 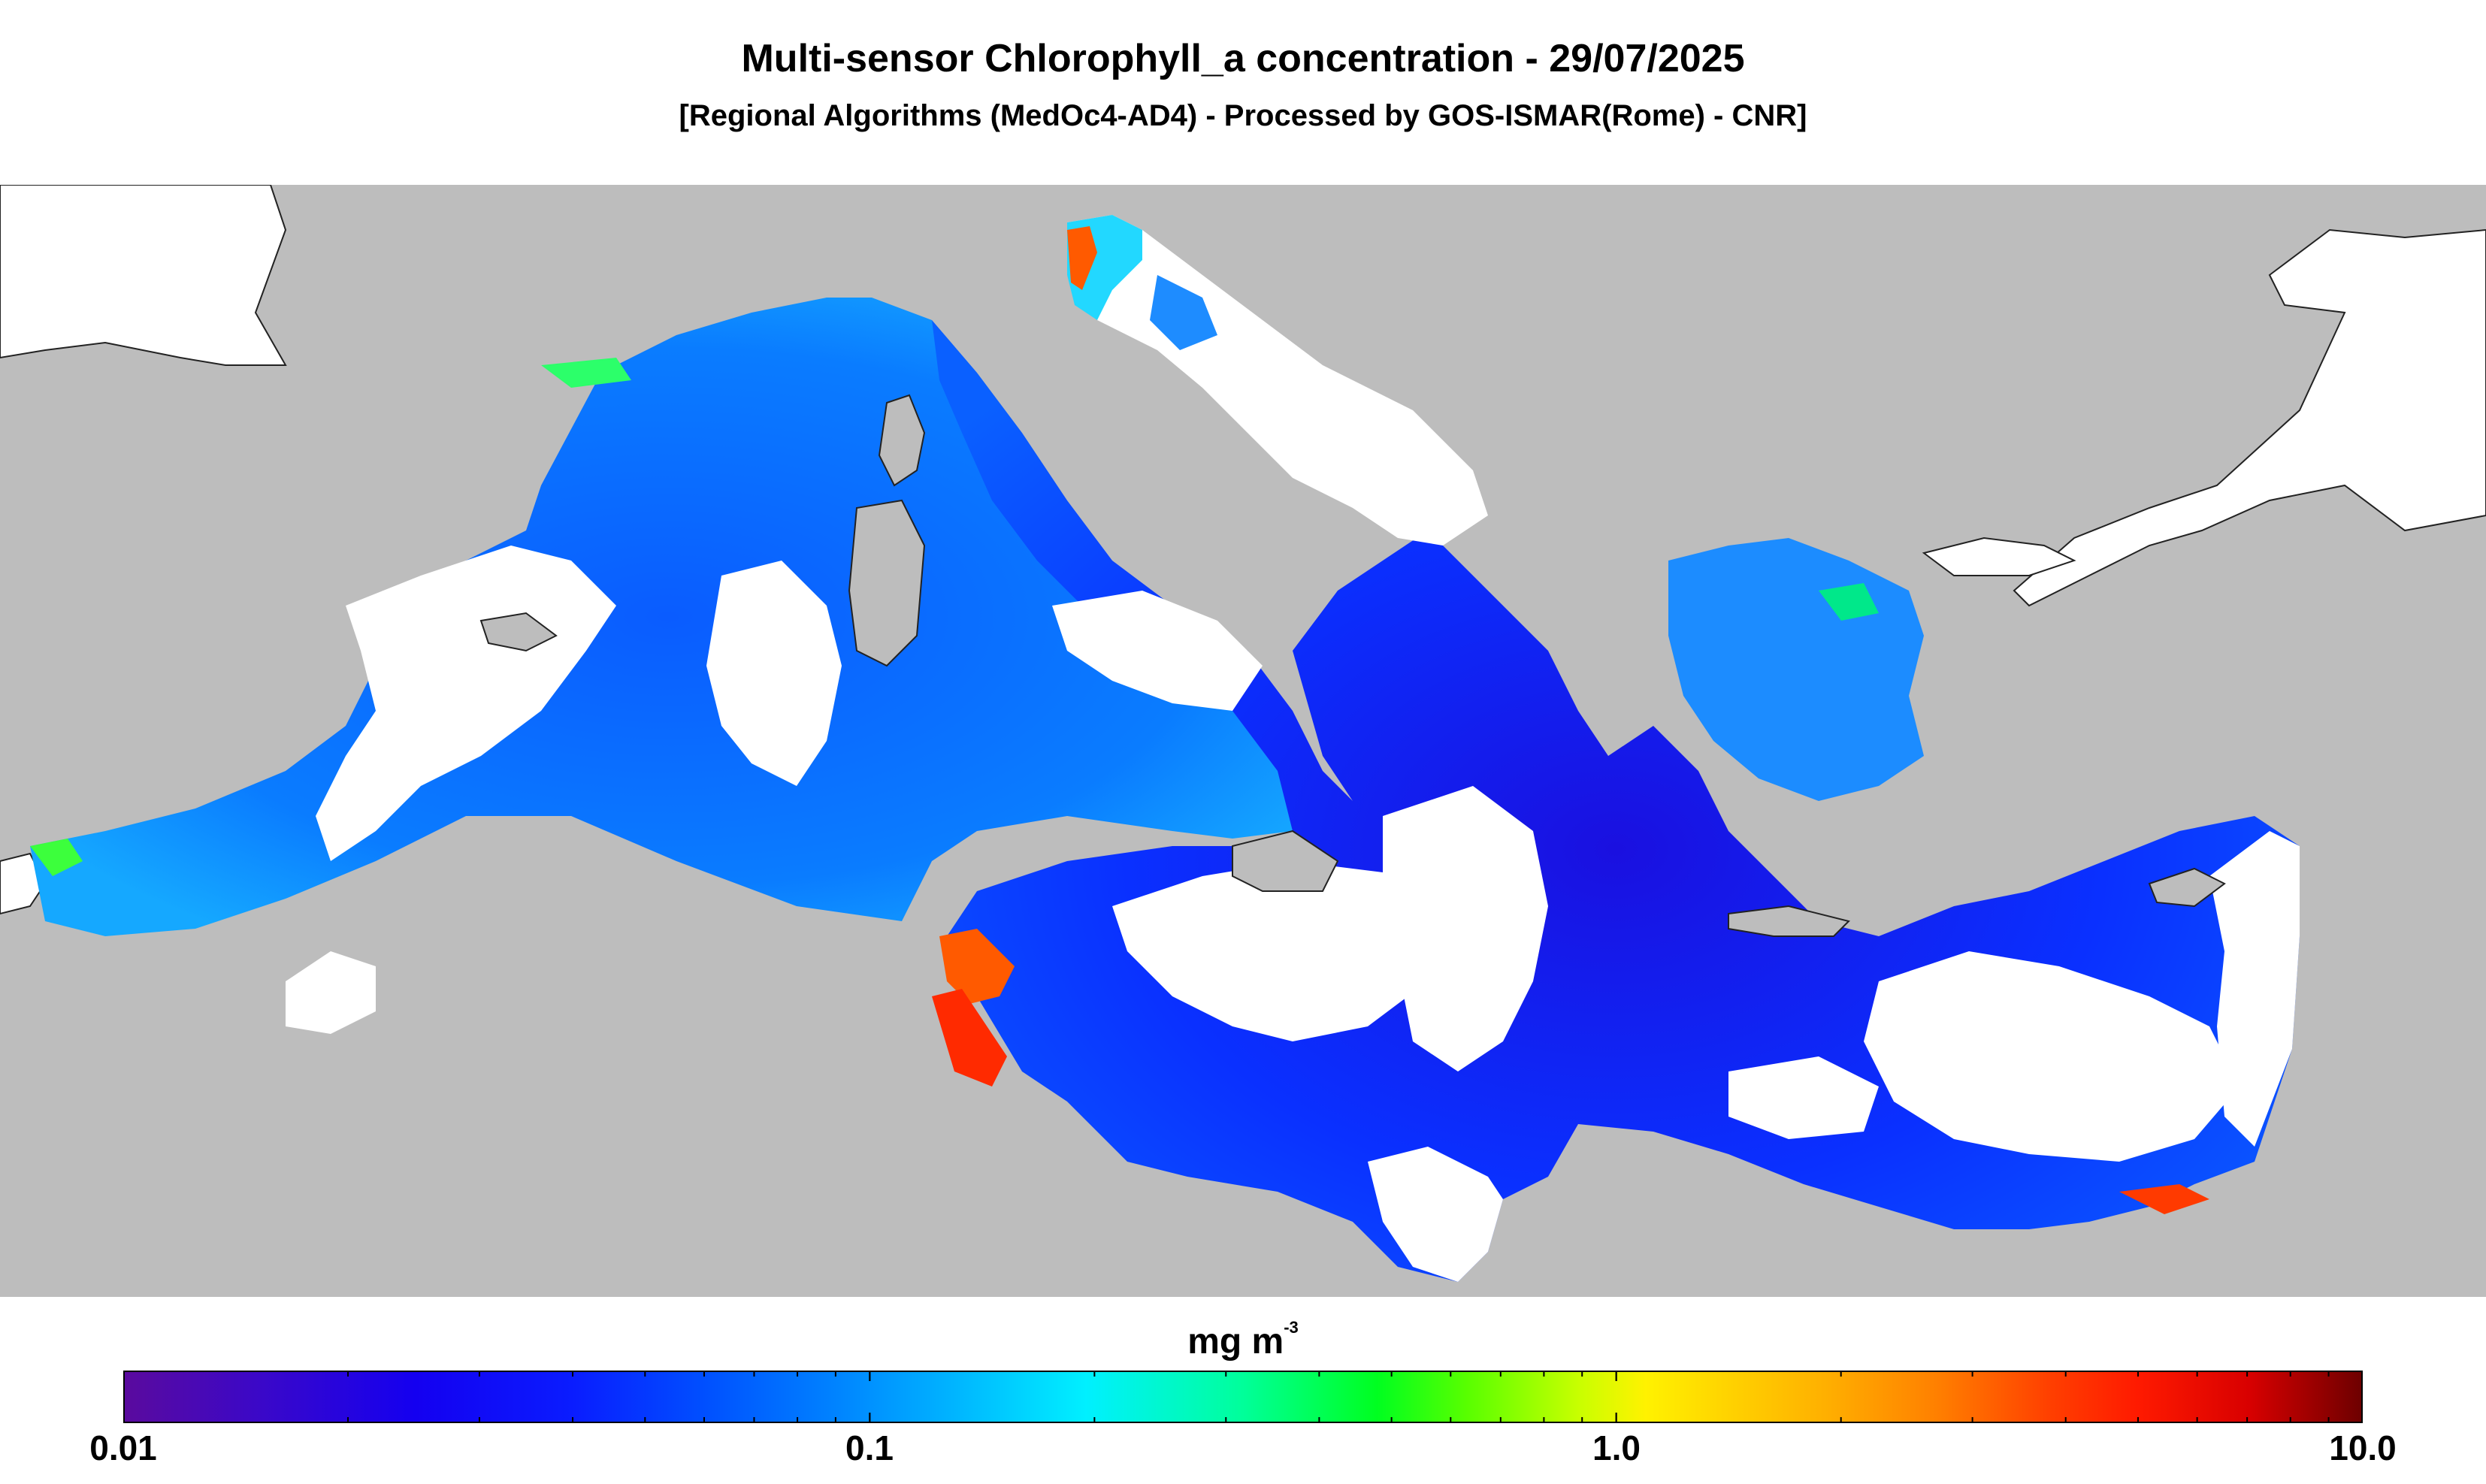 I want to click on cyprus-island, so click(x=2187, y=888).